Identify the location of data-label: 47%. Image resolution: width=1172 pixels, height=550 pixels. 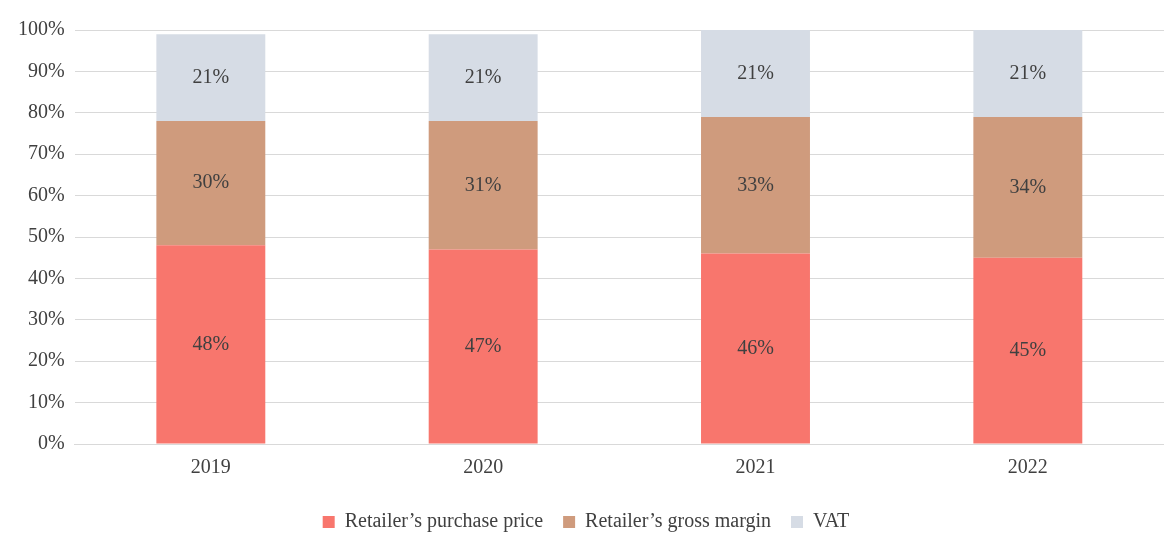
(483, 344).